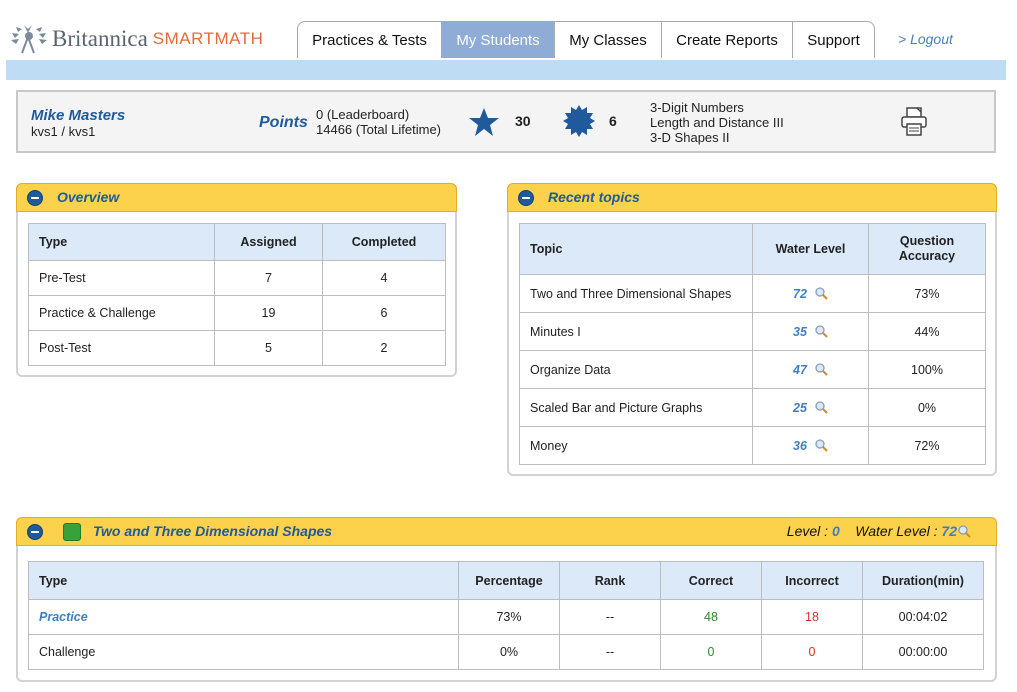  I want to click on table-cell: 44%, so click(927, 331).